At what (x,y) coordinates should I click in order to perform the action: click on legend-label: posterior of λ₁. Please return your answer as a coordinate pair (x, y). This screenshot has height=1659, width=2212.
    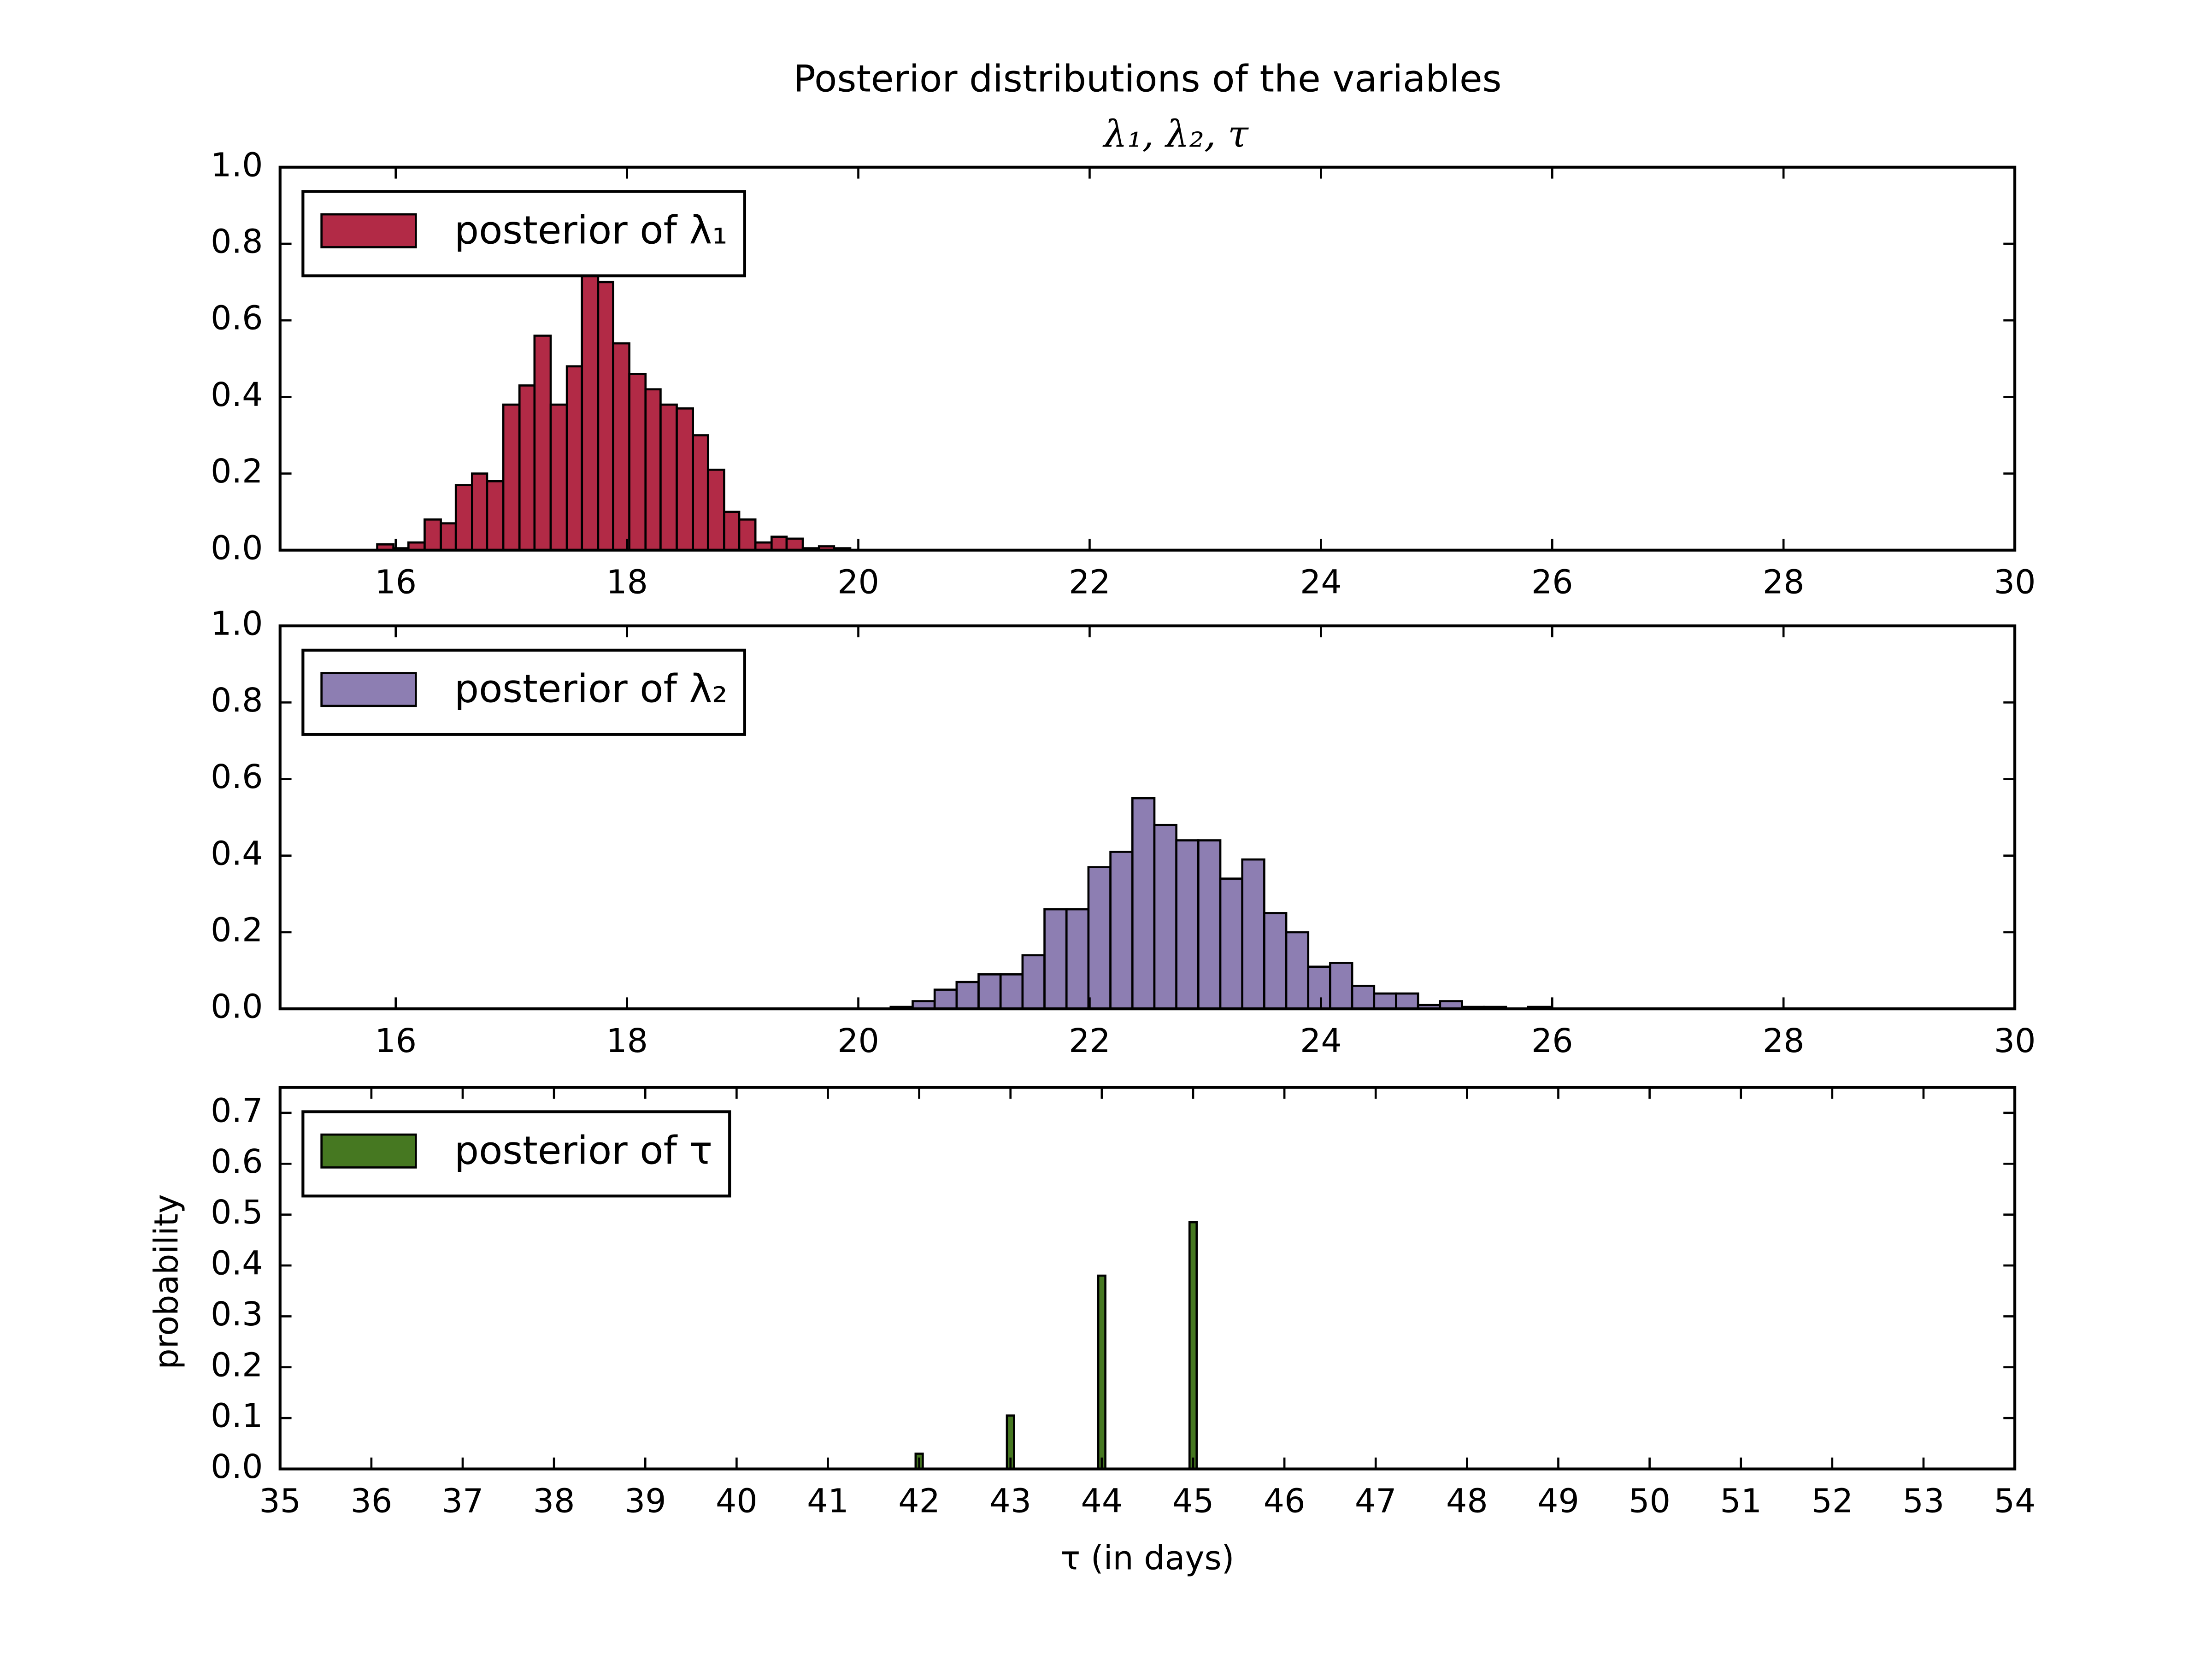
    Looking at the image, I should click on (591, 230).